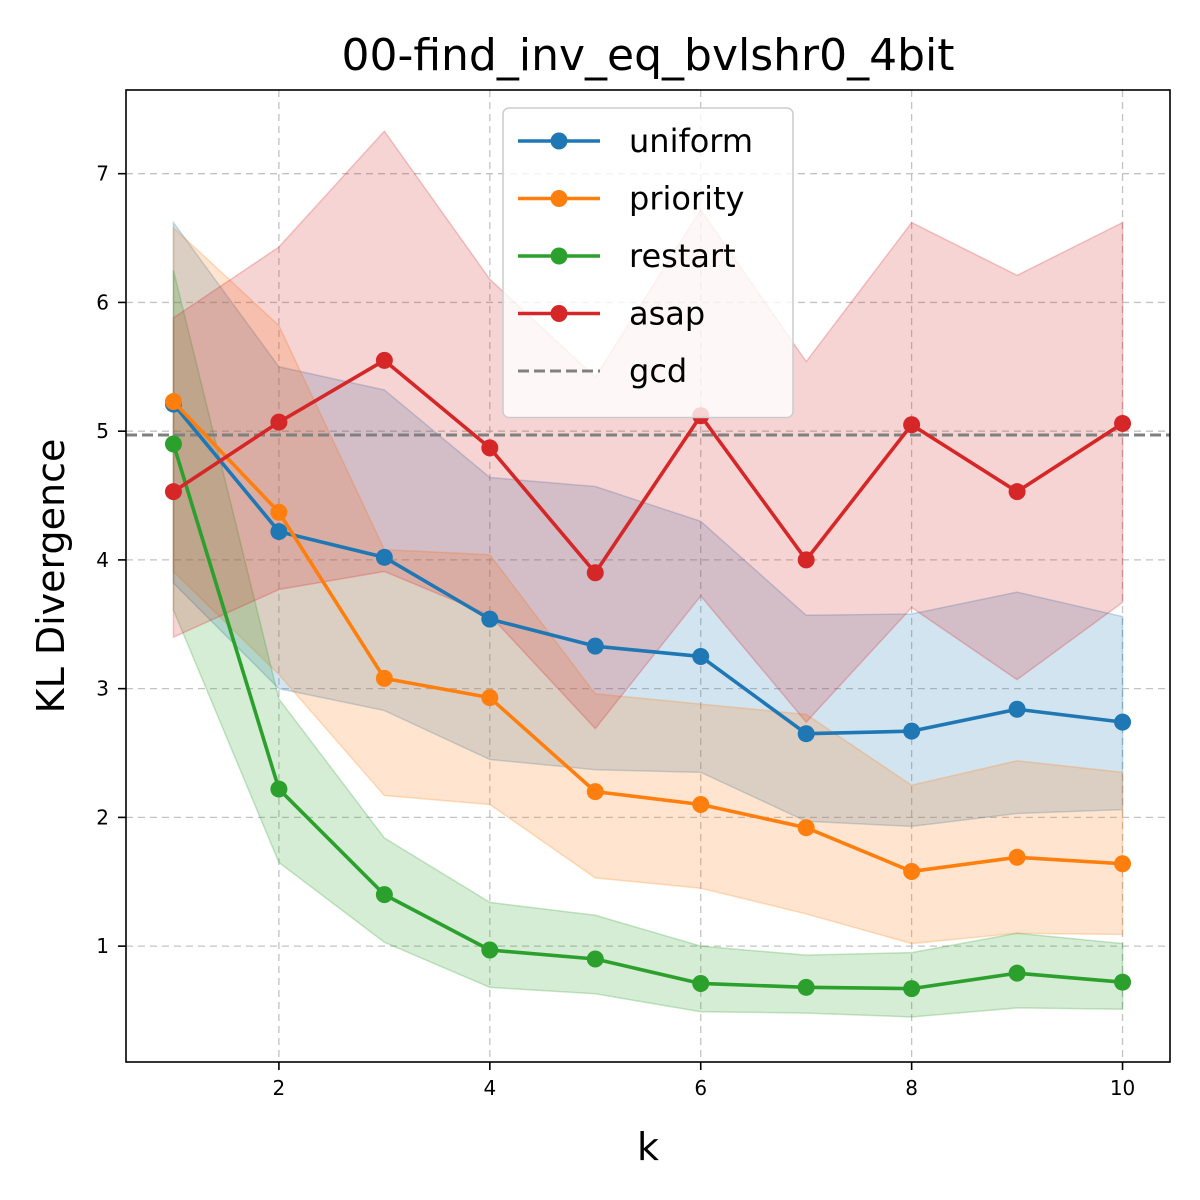  What do you see at coordinates (102, 431) in the screenshot?
I see `y-tick-label: 5` at bounding box center [102, 431].